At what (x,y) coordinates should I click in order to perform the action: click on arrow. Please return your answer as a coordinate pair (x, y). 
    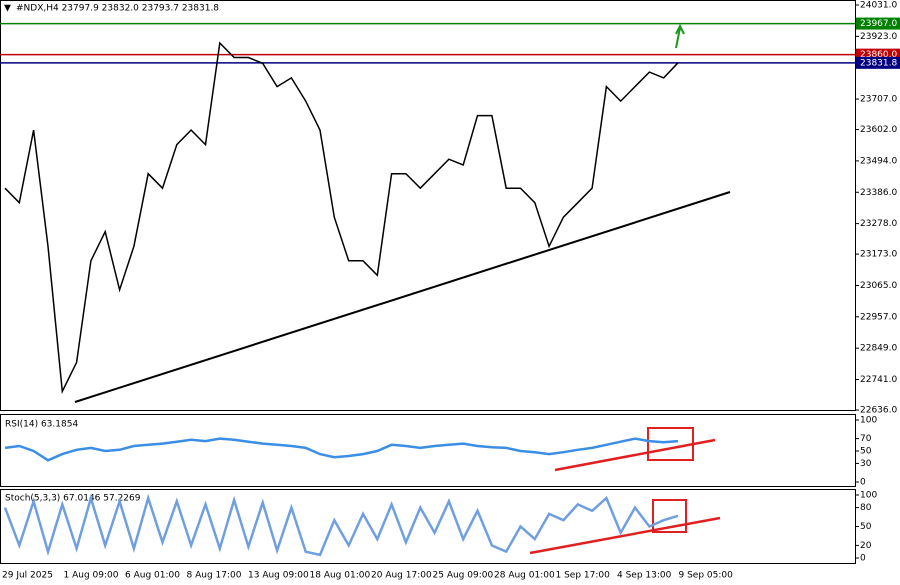
    Looking at the image, I should click on (680, 36).